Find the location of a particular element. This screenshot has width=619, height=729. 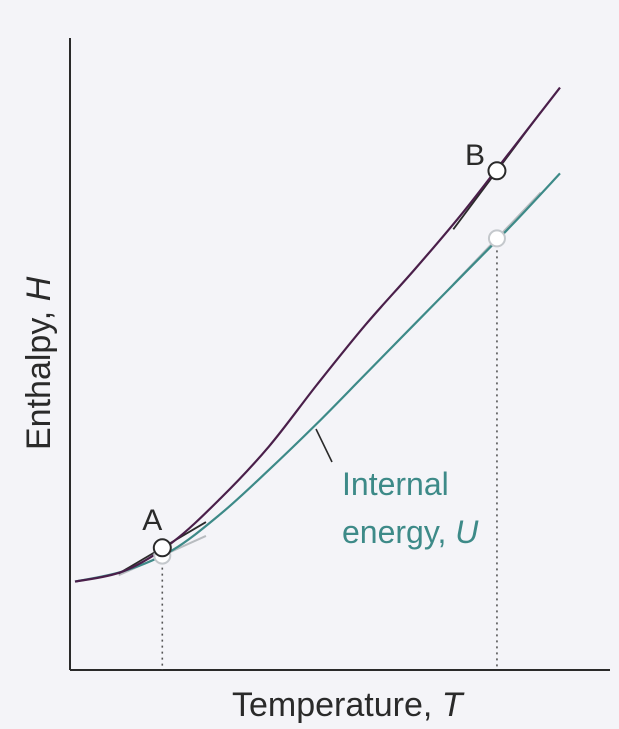

y-axis-label-text: Enthalpy, is located at coordinates (39, 380).